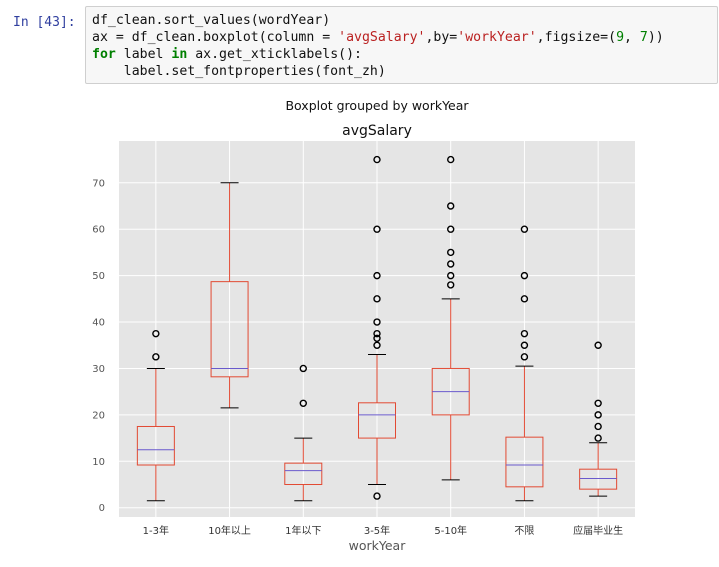 The image size is (719, 567). What do you see at coordinates (98, 415) in the screenshot?
I see `y-tick-label: 20` at bounding box center [98, 415].